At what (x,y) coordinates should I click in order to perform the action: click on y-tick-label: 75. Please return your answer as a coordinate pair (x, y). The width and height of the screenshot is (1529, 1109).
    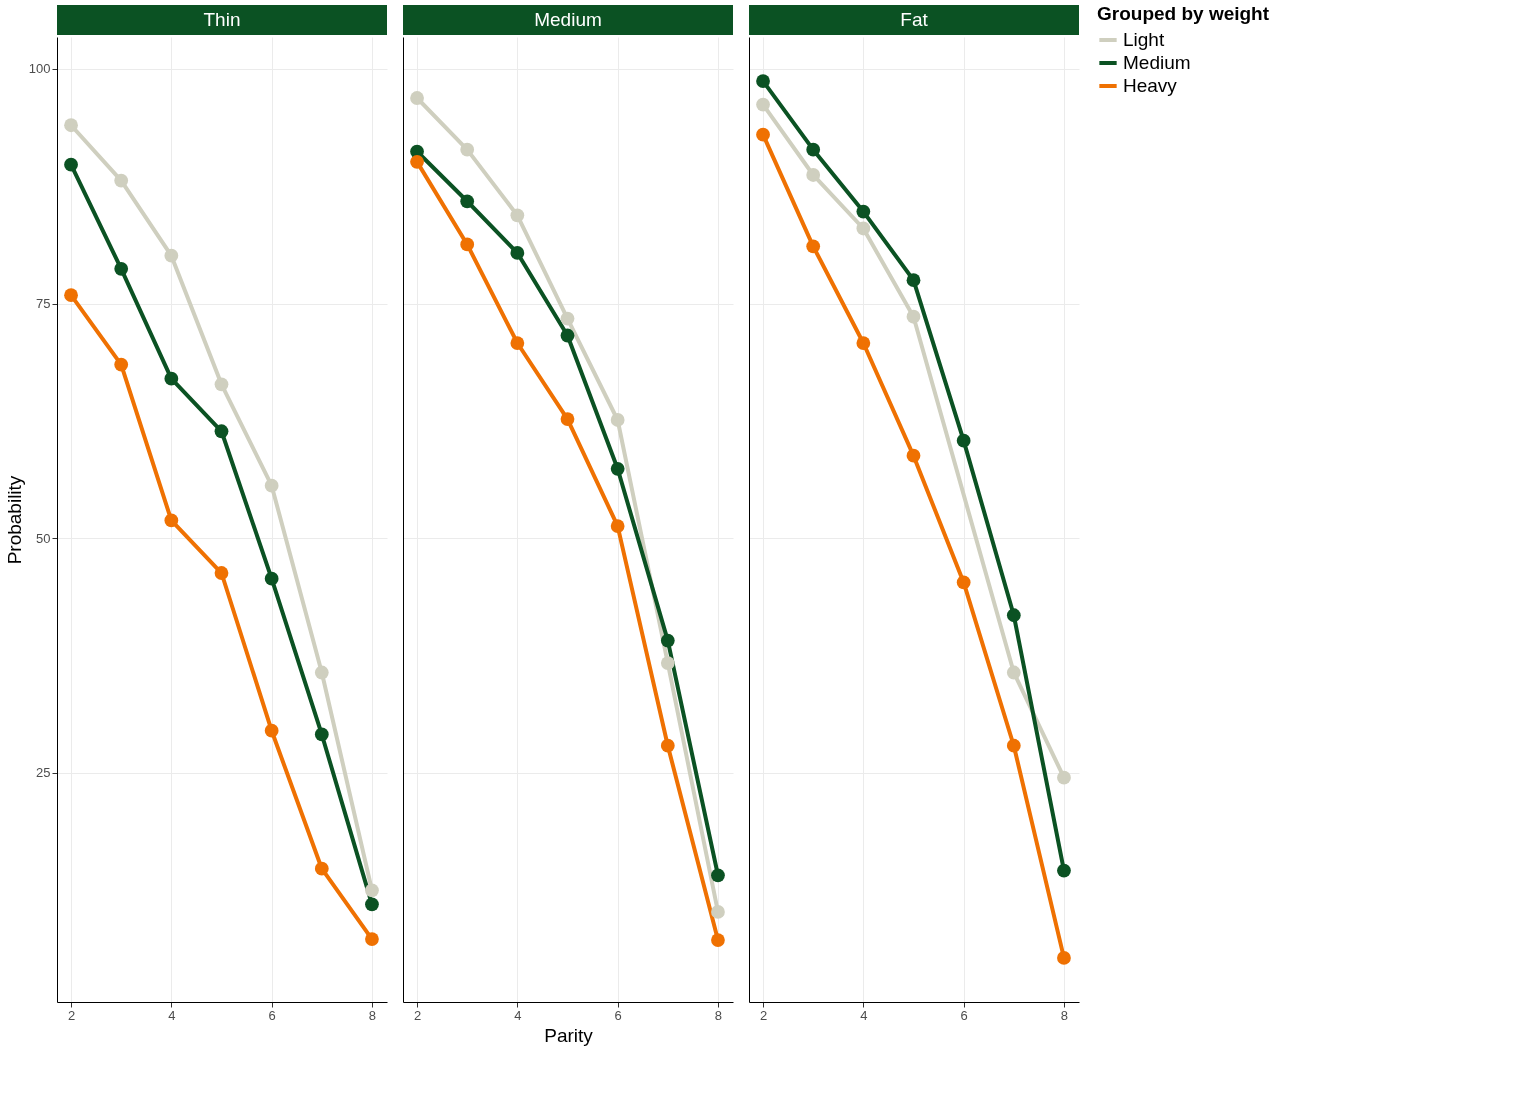
    Looking at the image, I should click on (43, 304).